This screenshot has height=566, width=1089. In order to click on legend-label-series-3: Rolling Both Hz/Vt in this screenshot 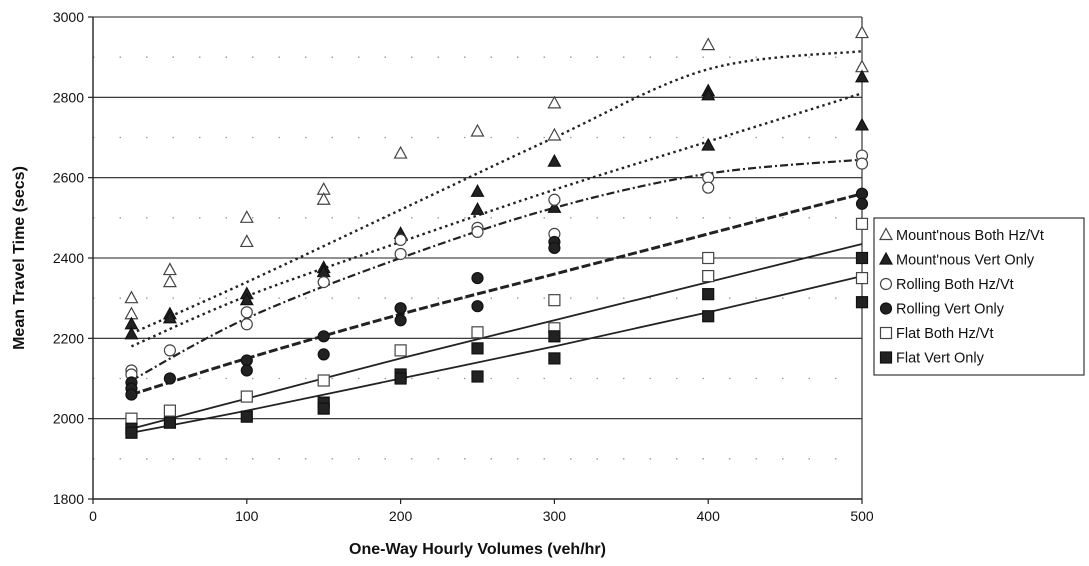, I will do `click(955, 285)`.